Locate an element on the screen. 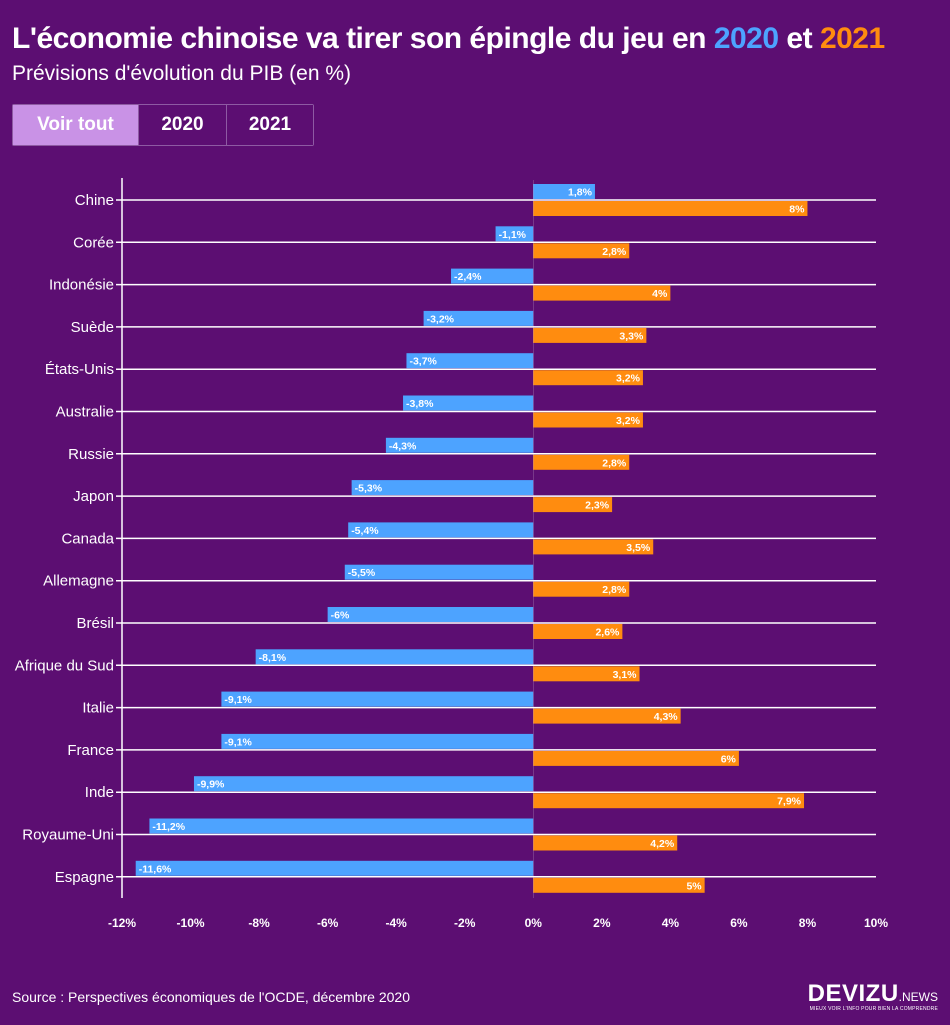 This screenshot has width=950, height=1025. title-year-2020: 2020 is located at coordinates (746, 38).